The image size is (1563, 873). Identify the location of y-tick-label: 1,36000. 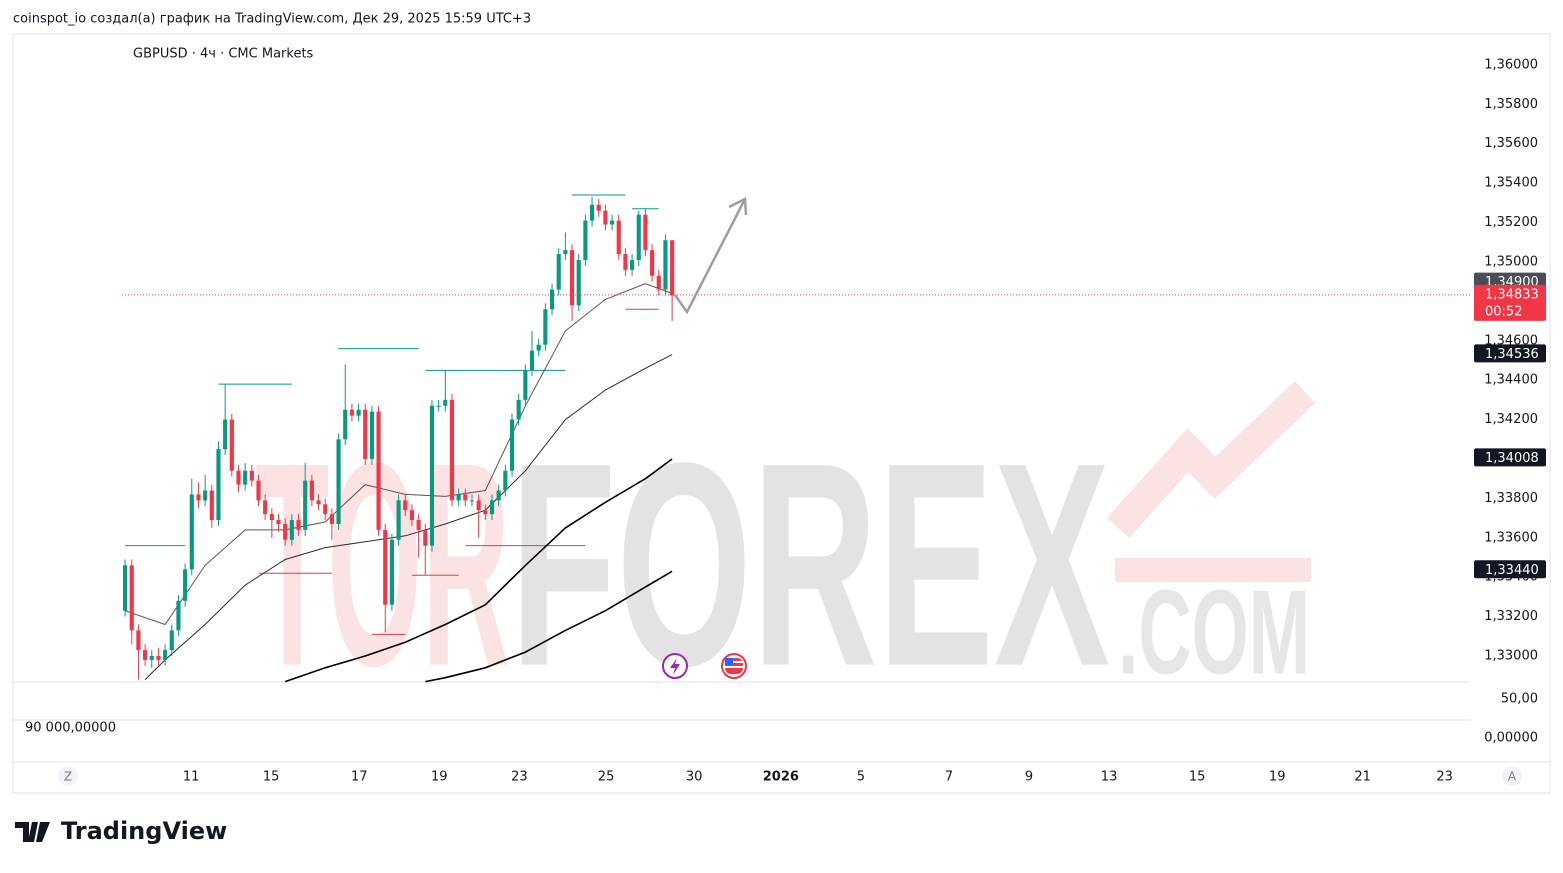
(1511, 64).